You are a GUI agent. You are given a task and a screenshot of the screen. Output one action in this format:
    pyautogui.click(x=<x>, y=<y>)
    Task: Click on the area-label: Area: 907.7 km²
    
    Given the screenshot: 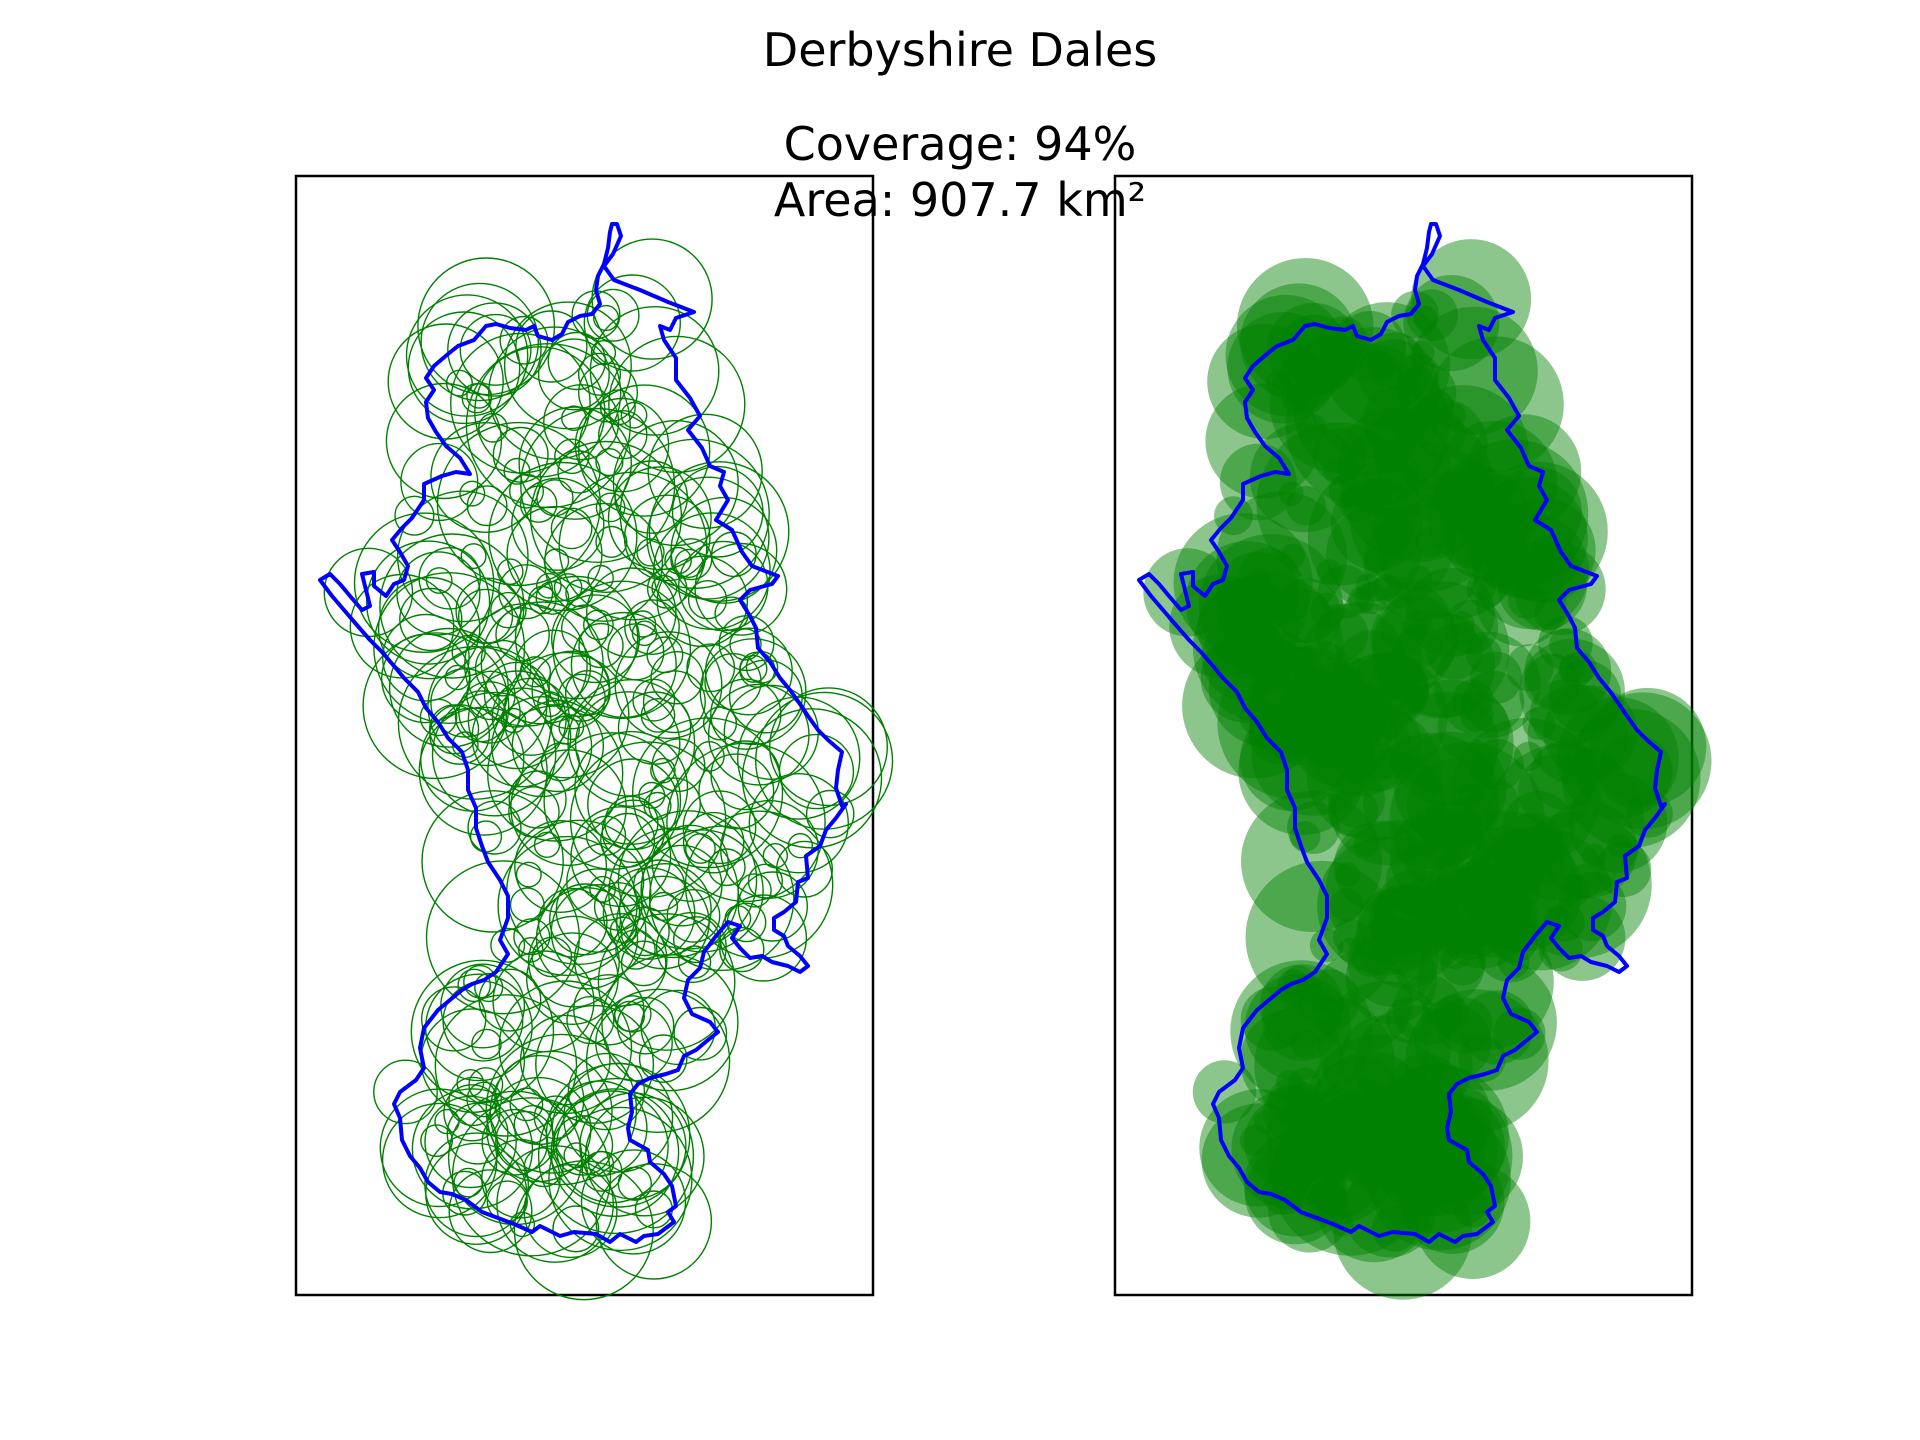 What is the action you would take?
    pyautogui.click(x=960, y=200)
    